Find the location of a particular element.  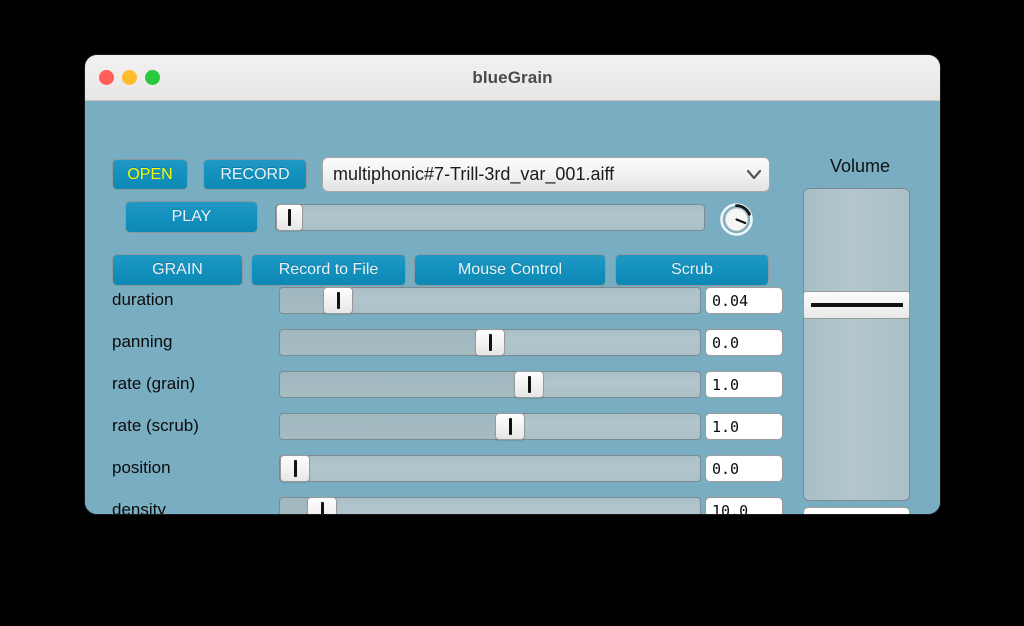

volume-fader-handle is located at coordinates (856, 305).